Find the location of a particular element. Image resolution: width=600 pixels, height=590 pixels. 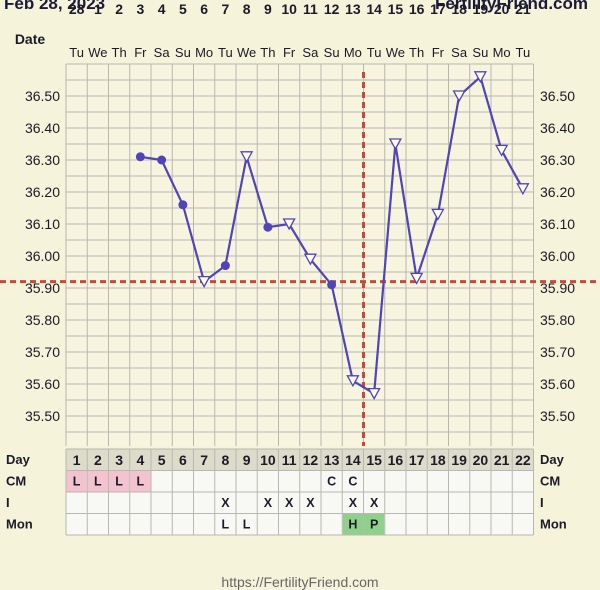

y-tick-label-left: 35.90 is located at coordinates (42, 288).